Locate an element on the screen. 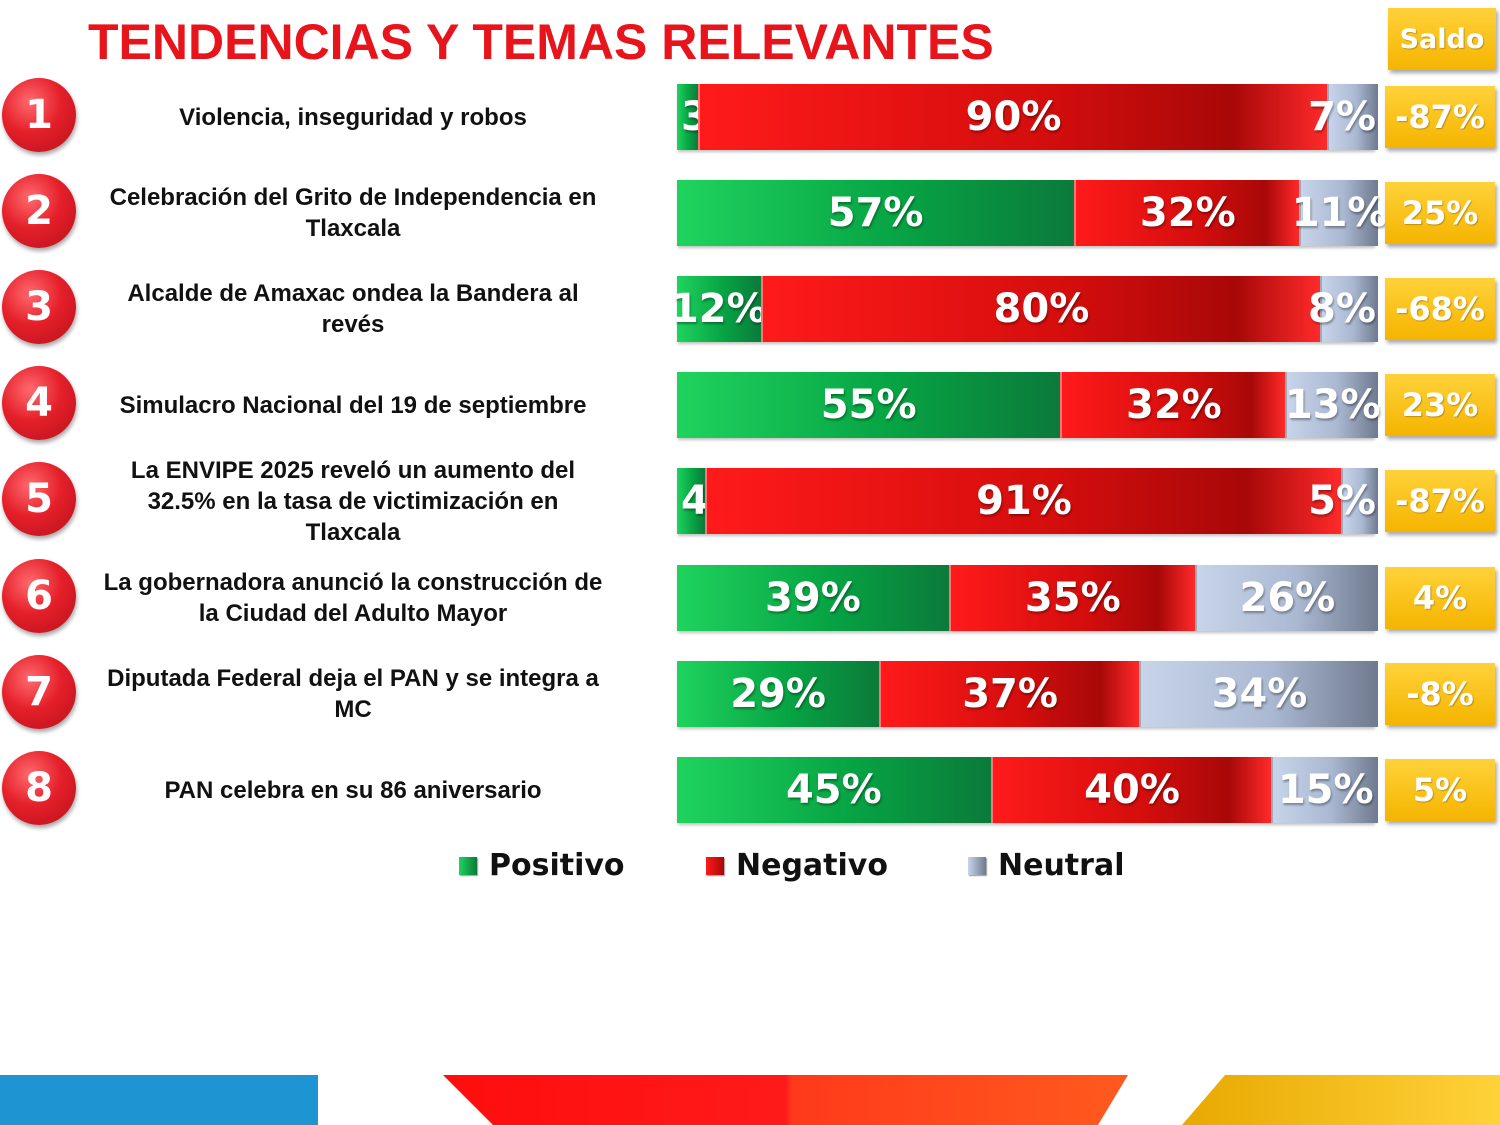 The height and width of the screenshot is (1125, 1500). data-label-neutral: 15% is located at coordinates (1325, 790).